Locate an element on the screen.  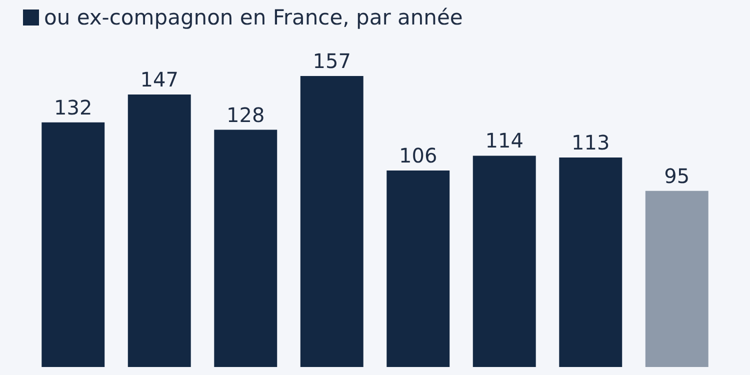
data-label: 128 is located at coordinates (245, 114).